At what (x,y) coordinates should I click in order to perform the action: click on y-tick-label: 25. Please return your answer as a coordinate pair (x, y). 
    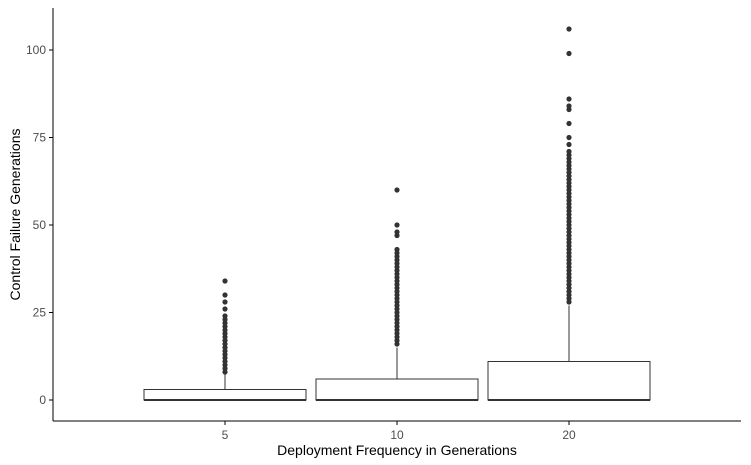
    Looking at the image, I should click on (40, 313).